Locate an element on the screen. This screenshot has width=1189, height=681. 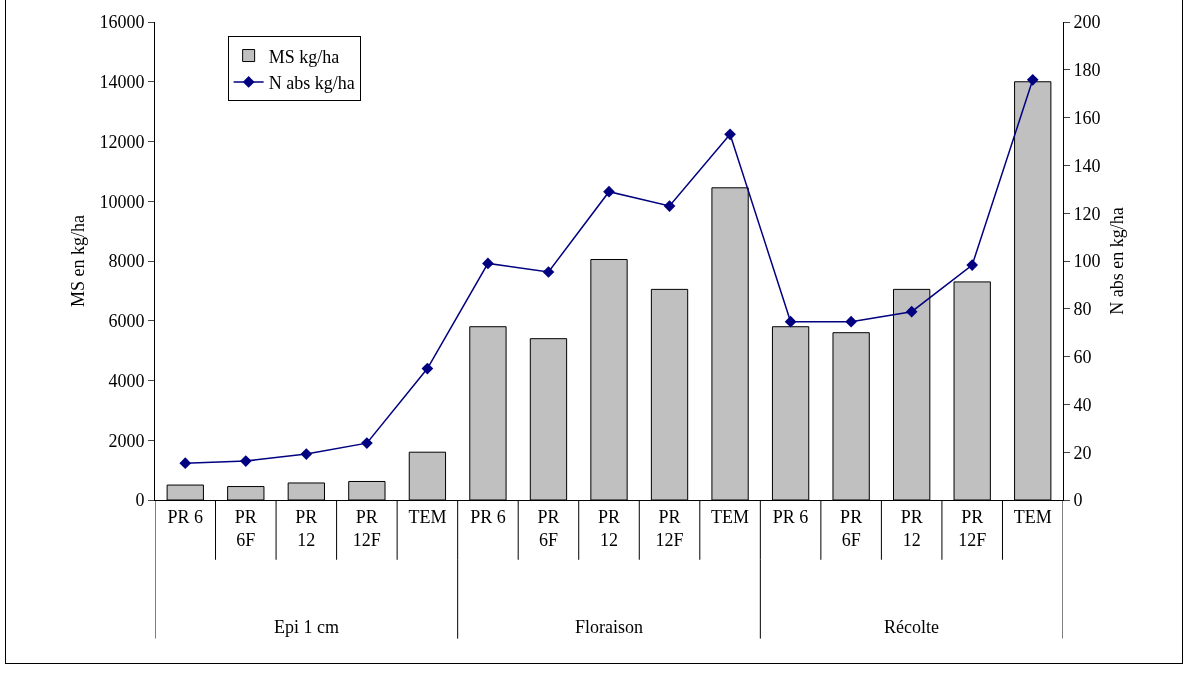
y-tick-label: 4000 is located at coordinates (126, 380).